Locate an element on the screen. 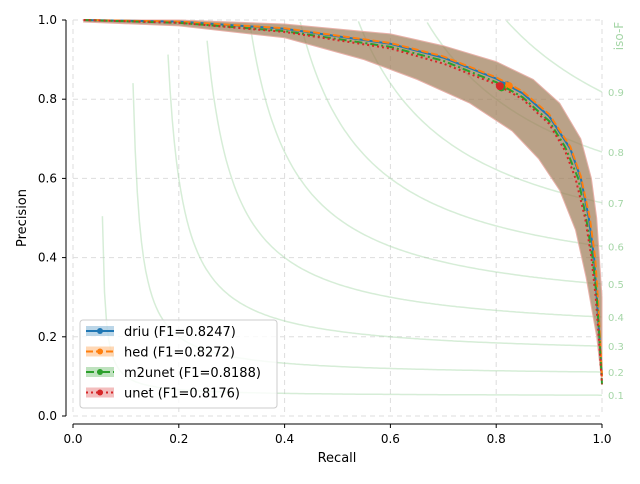 This screenshot has height=484, width=640. y-tick-label: 1.0 is located at coordinates (47, 20).